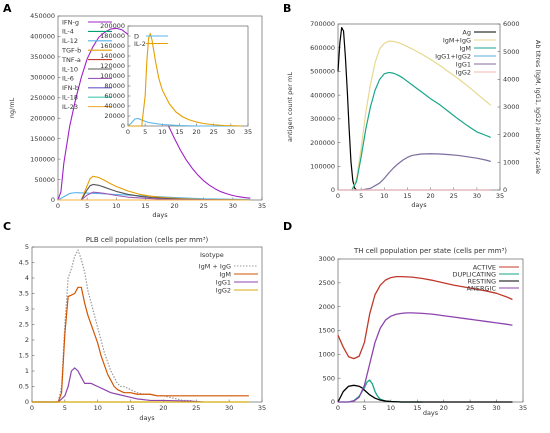  What do you see at coordinates (290, 107) in the screenshot?
I see `panel-b-y-axis-label: antigen count per mL` at bounding box center [290, 107].